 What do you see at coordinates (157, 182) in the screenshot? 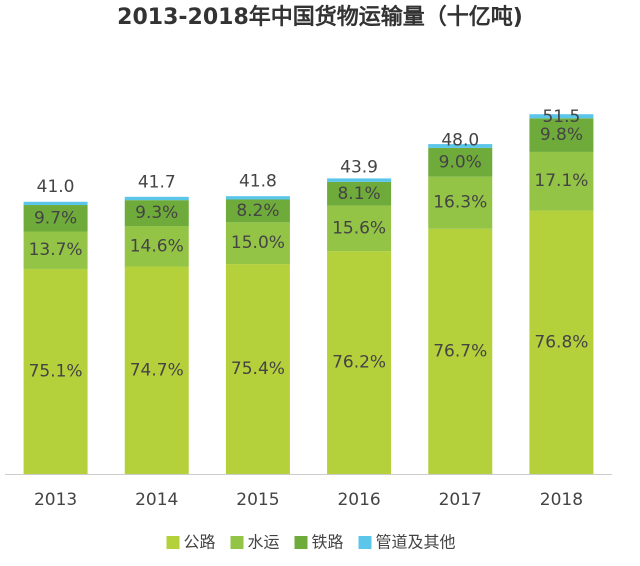
I see `total-label: 41.7` at bounding box center [157, 182].